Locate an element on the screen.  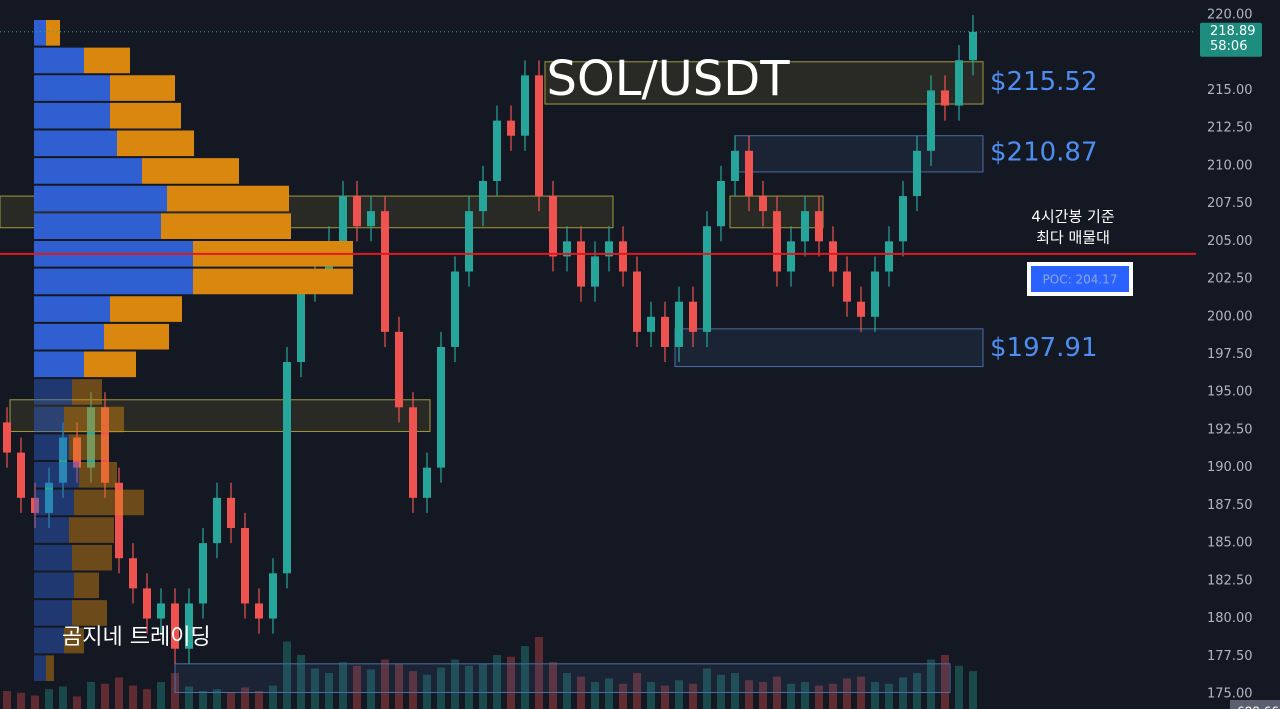
volume-label: 688.66K is located at coordinates (1258, 707).